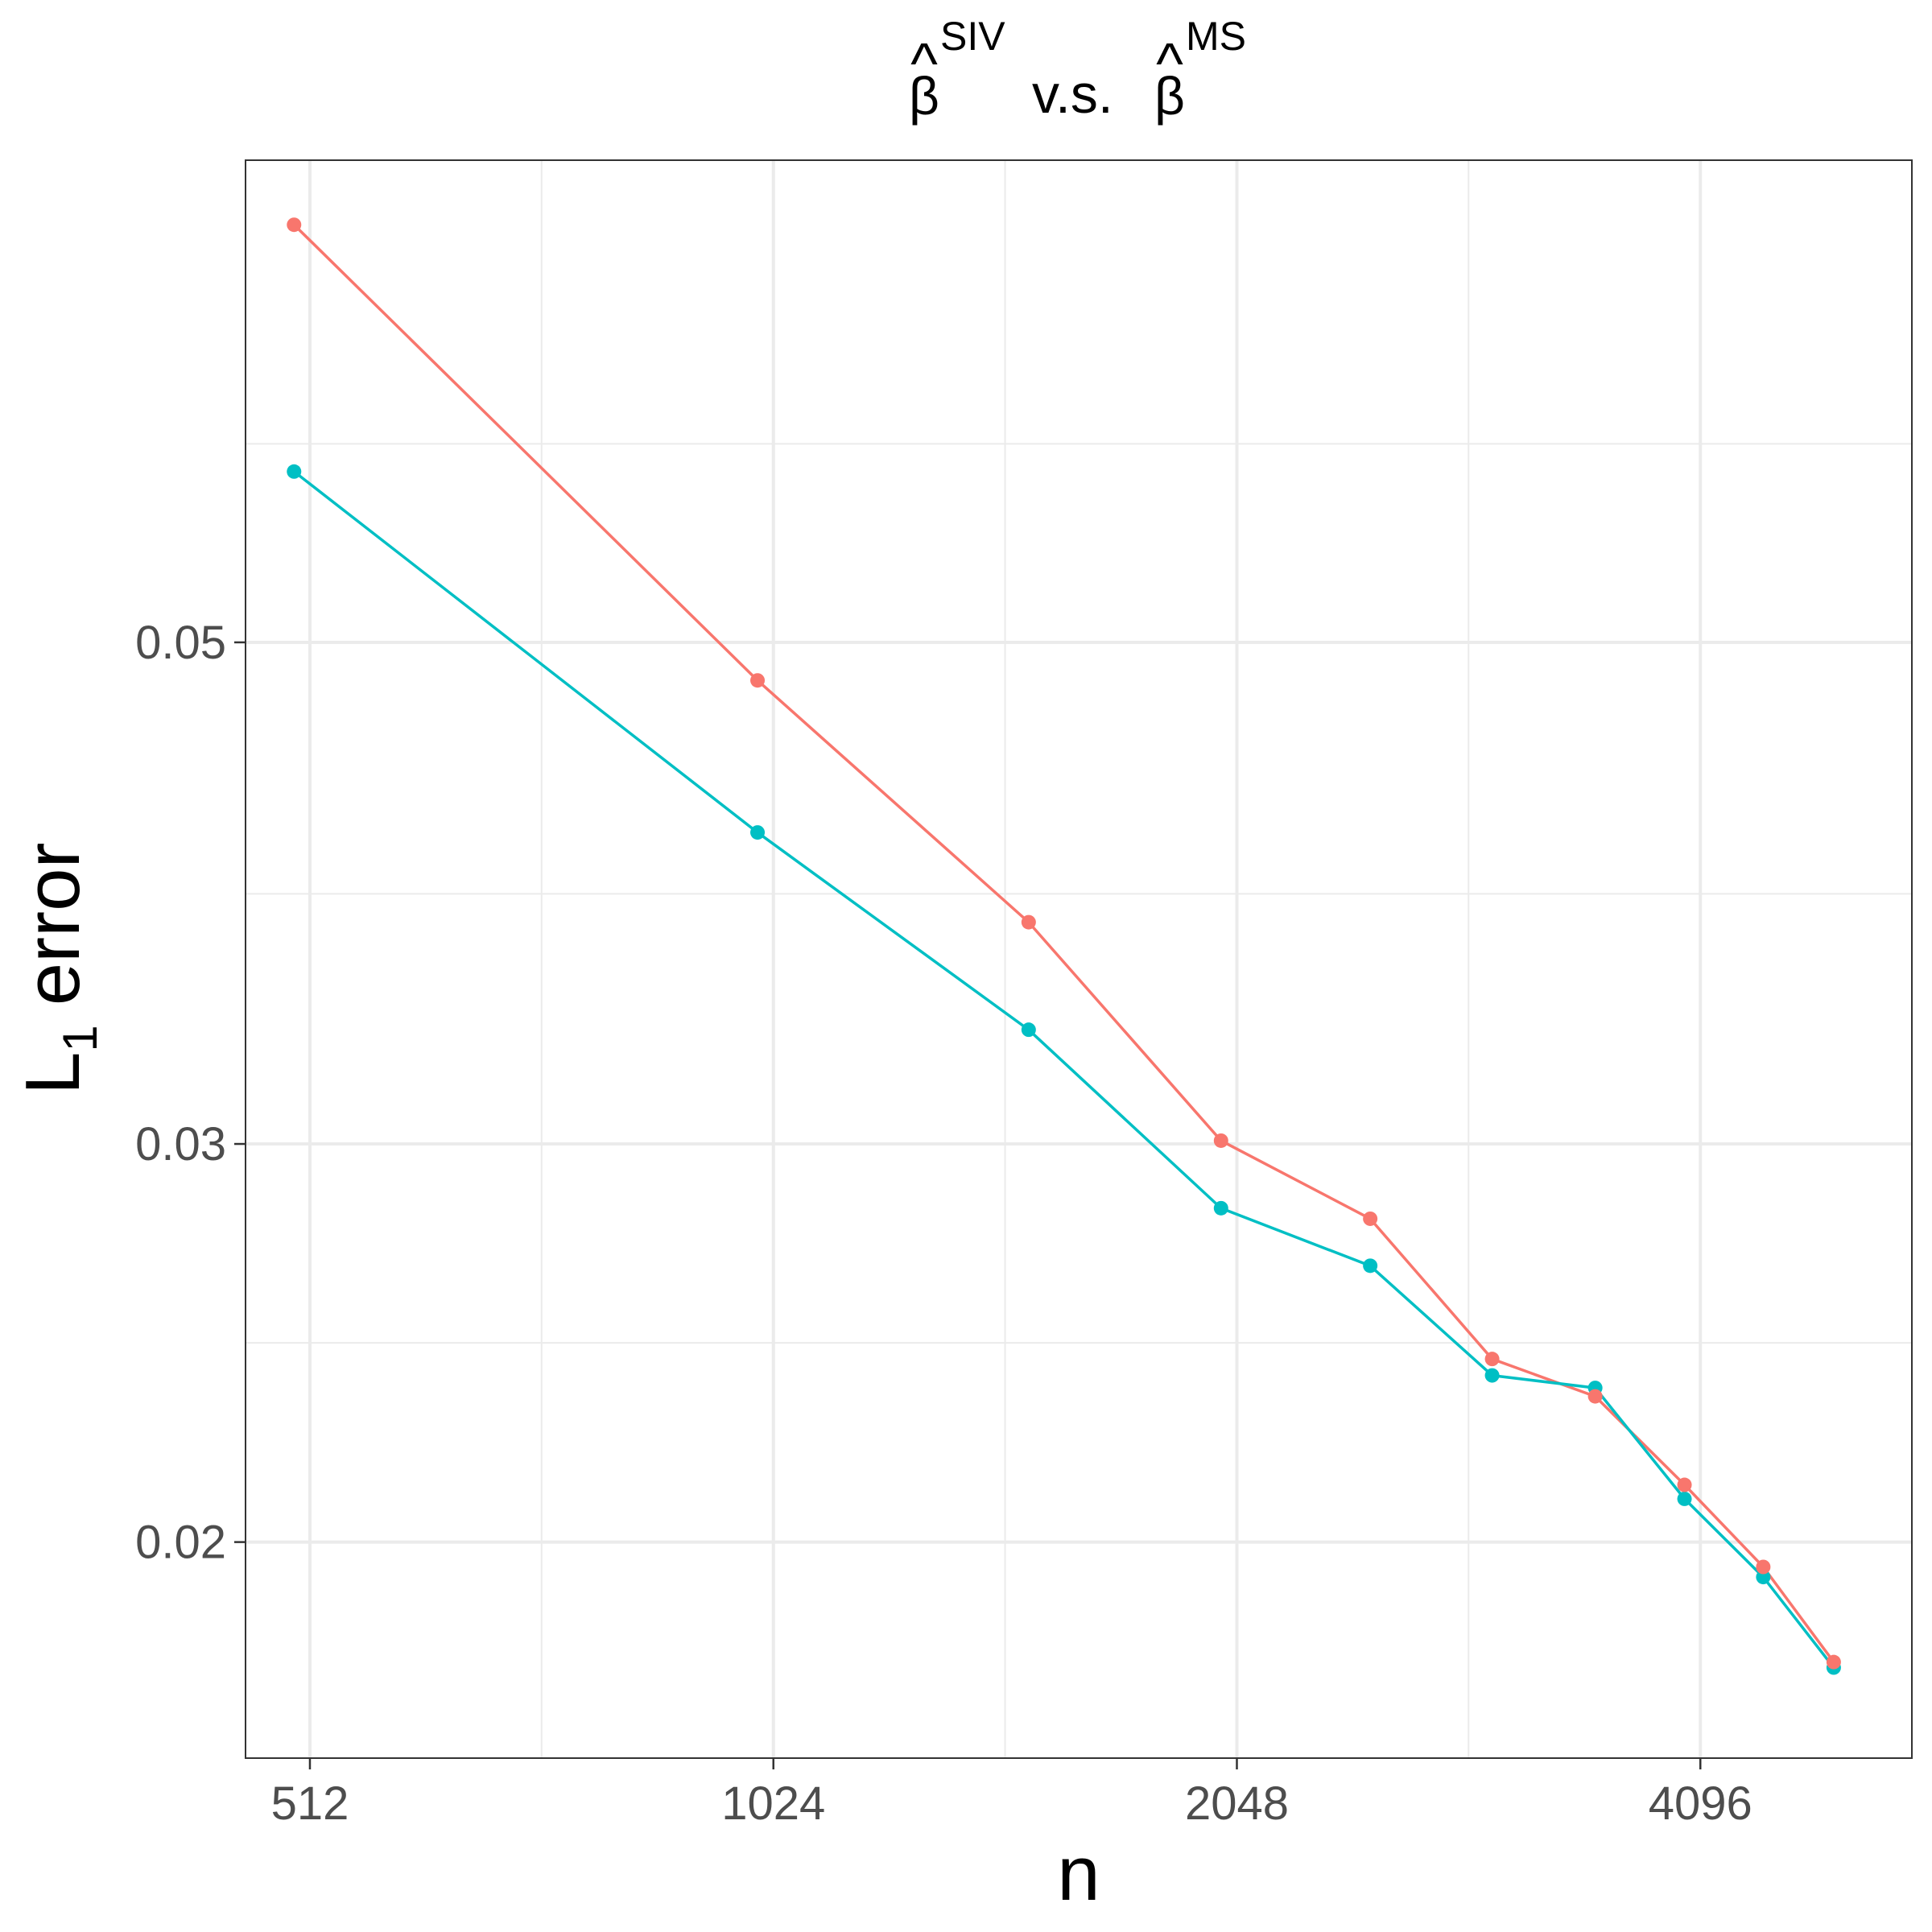 Image resolution: width=1932 pixels, height=1932 pixels. Describe the element at coordinates (1169, 64) in the screenshot. I see `title-hat-right: ^` at that location.